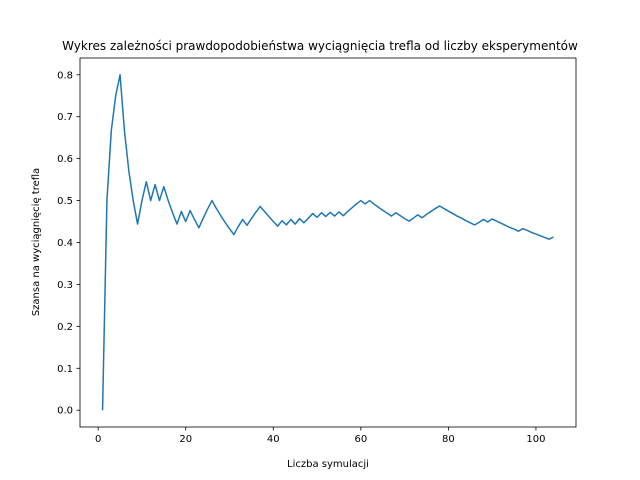  Describe the element at coordinates (65, 117) in the screenshot. I see `y-tick-label: 0.7` at that location.